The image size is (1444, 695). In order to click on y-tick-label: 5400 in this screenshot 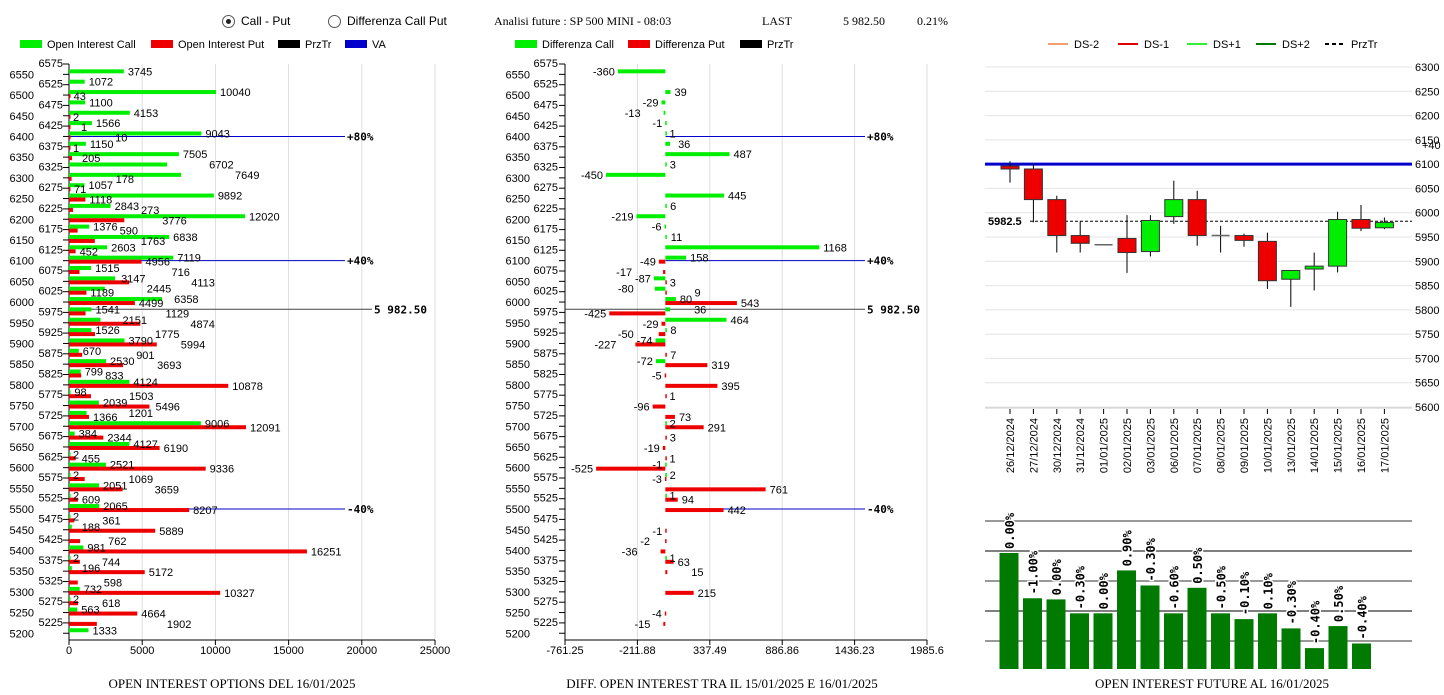, I will do `click(518, 551)`.